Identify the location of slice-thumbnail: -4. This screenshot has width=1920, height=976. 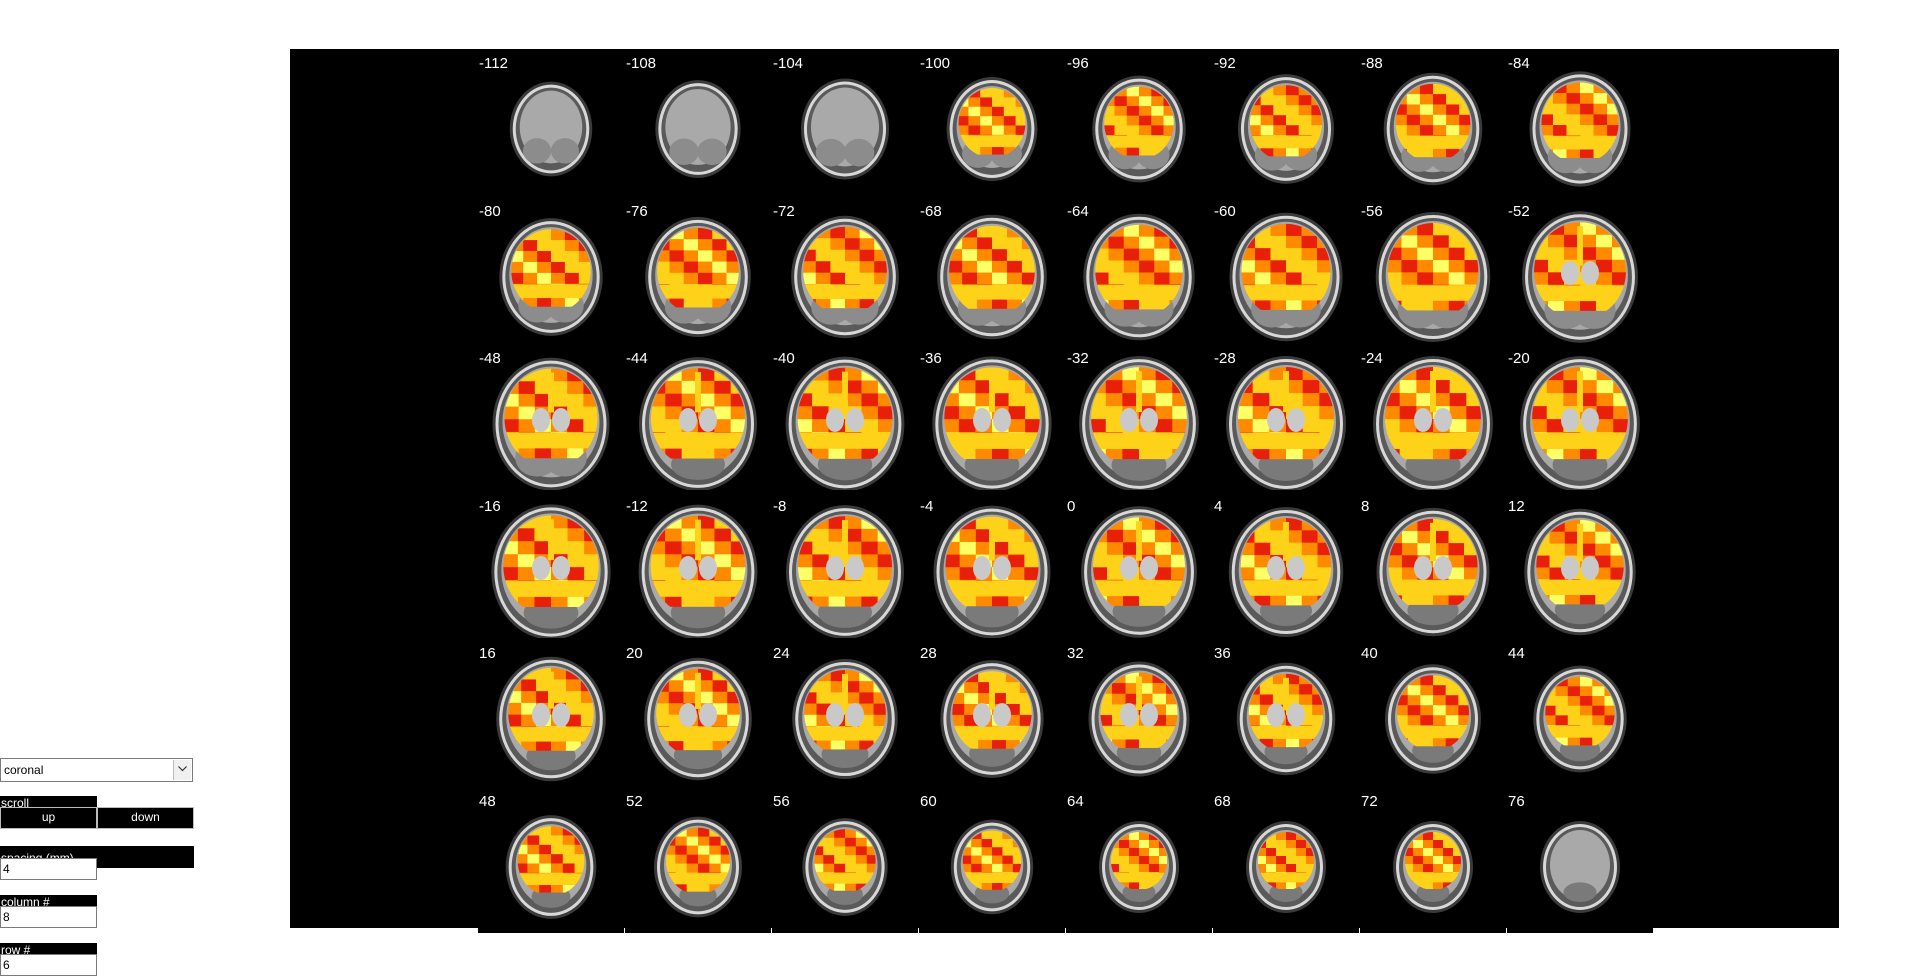
(992, 564).